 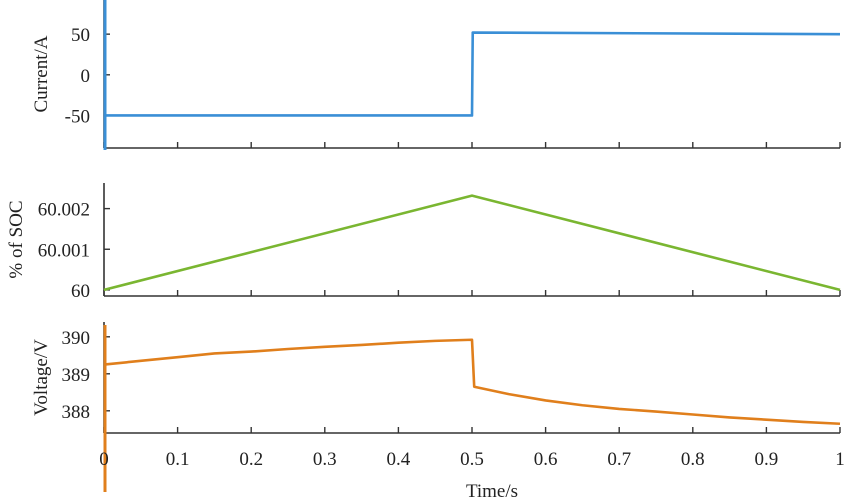 What do you see at coordinates (41, 73) in the screenshot?
I see `y-axis-label: Current/A` at bounding box center [41, 73].